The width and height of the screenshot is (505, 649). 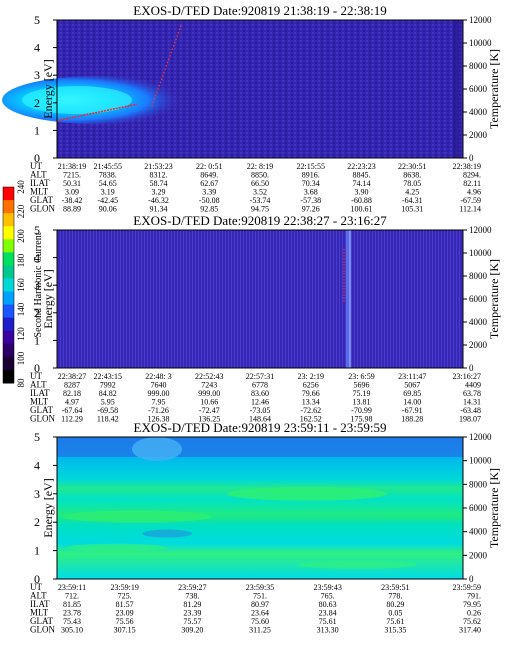 I want to click on y2-tick-label: 4000, so click(x=478, y=322).